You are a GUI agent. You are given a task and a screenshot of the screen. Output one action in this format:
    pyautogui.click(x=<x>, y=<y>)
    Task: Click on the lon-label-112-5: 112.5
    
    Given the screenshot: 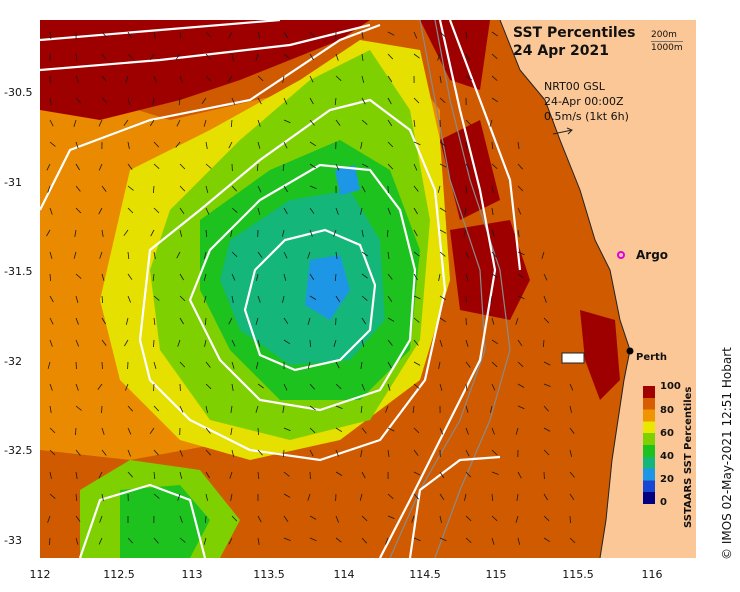 What is the action you would take?
    pyautogui.click(x=119, y=574)
    